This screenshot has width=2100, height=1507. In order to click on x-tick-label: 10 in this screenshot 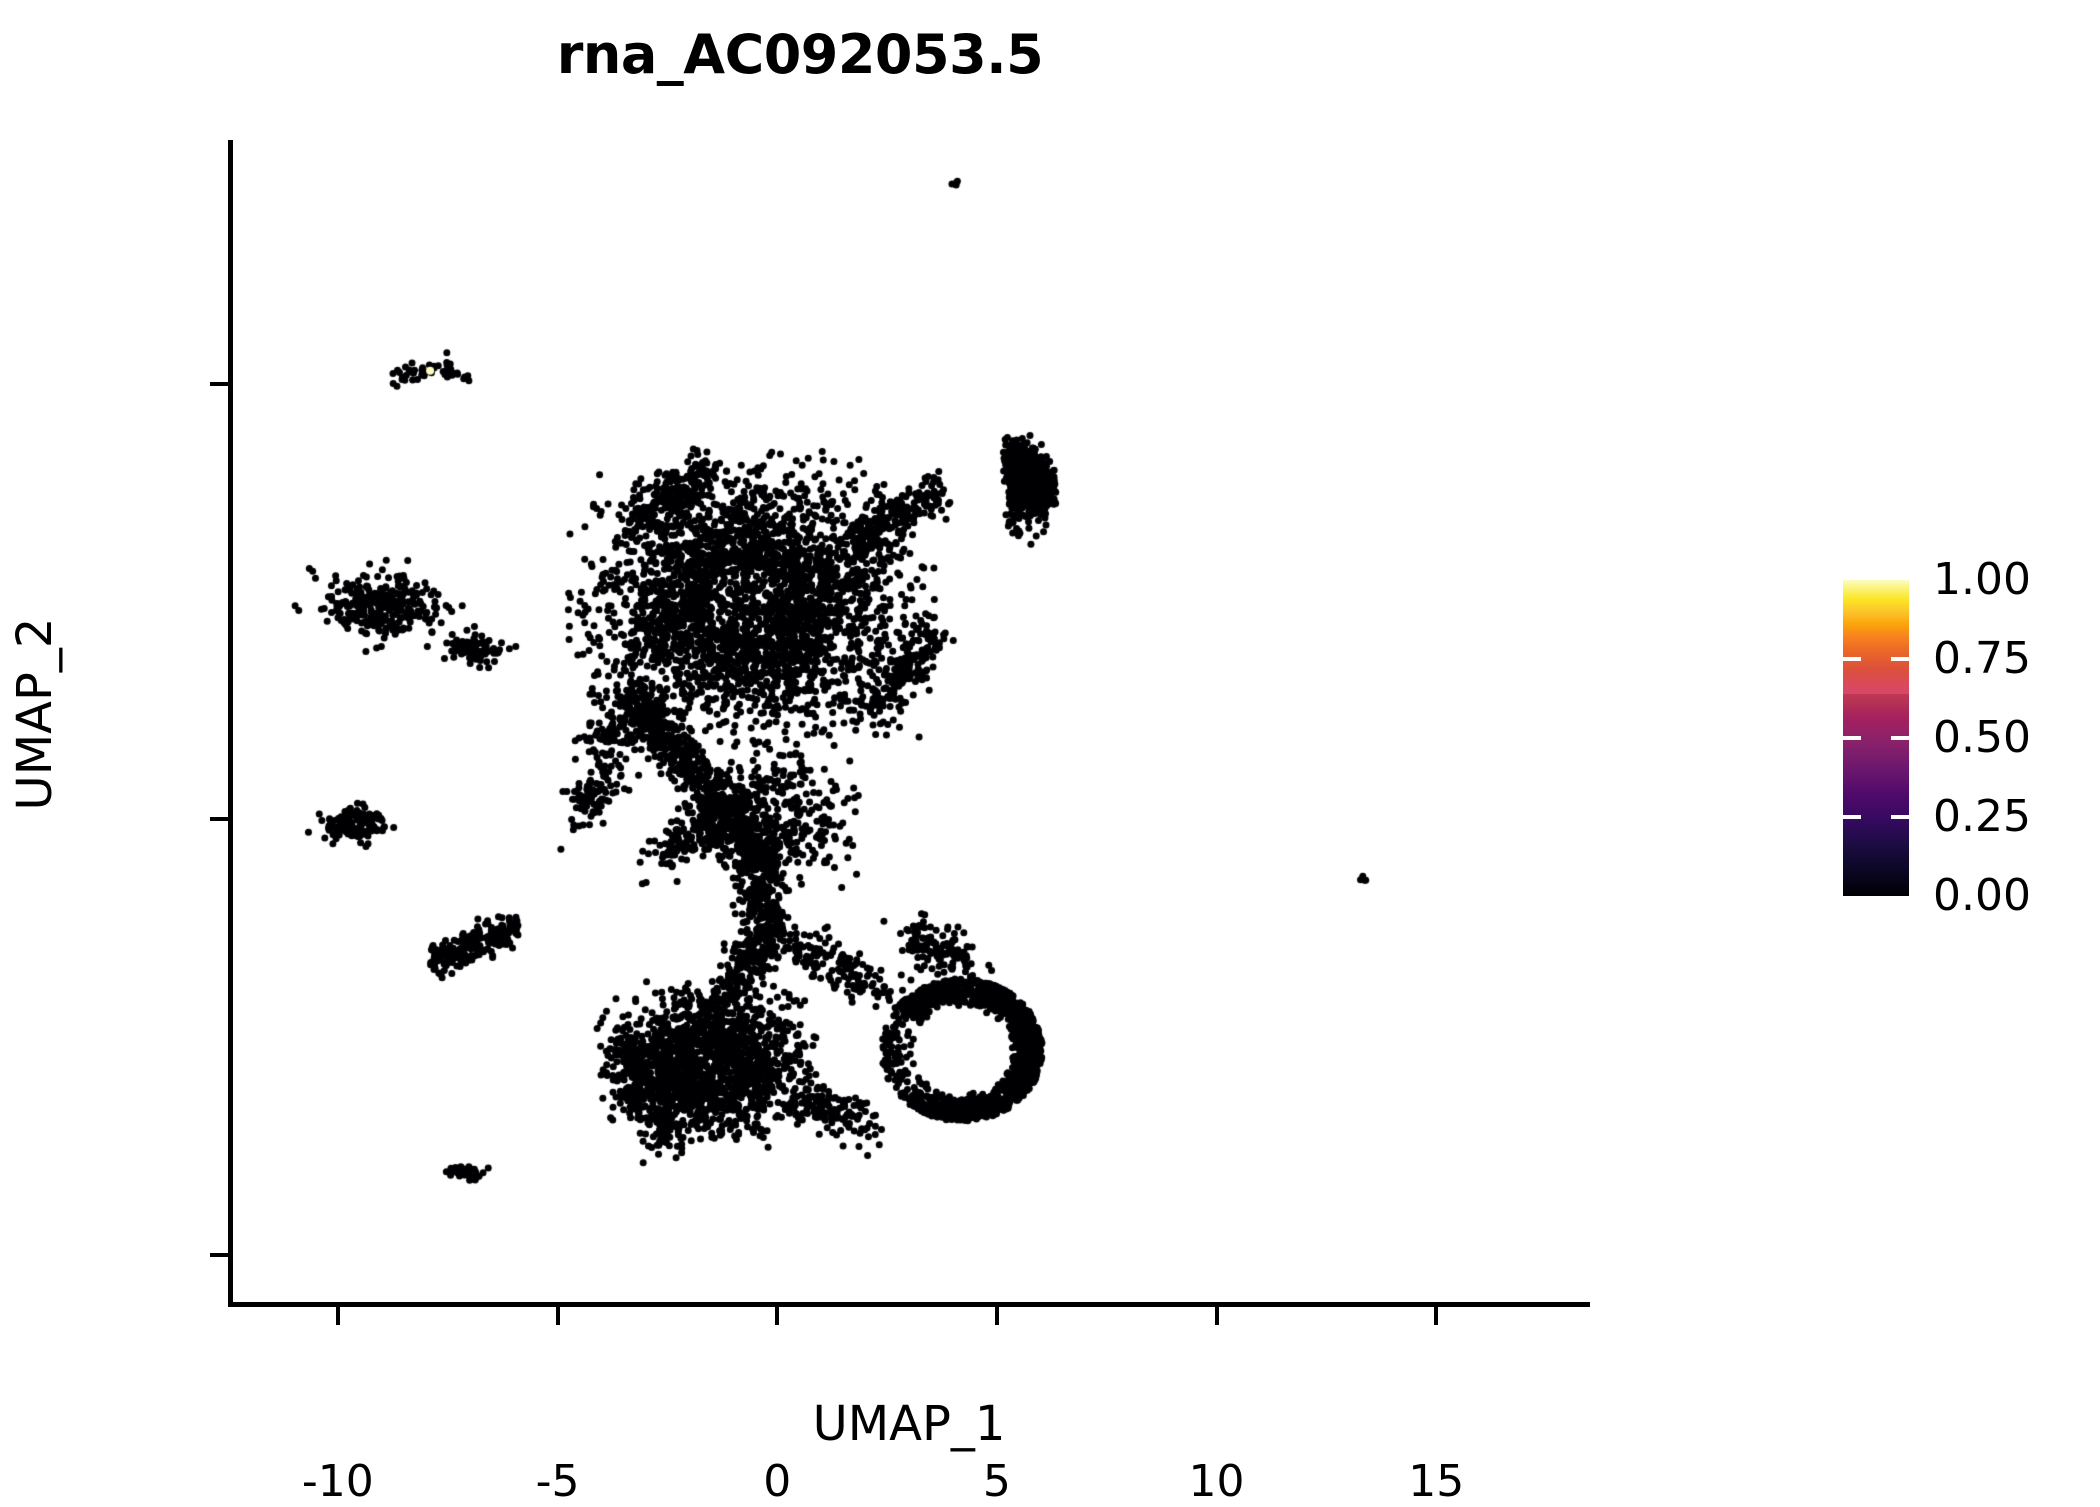, I will do `click(1216, 1481)`.